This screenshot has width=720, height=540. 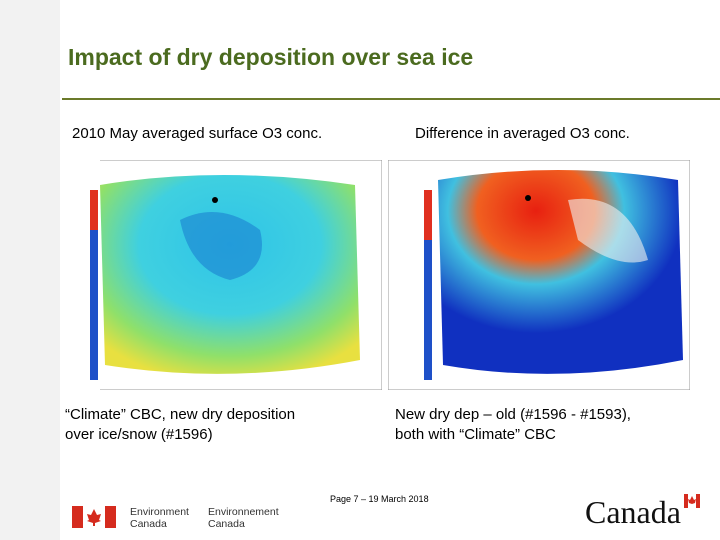 What do you see at coordinates (391, 99) in the screenshot?
I see `title-rule` at bounding box center [391, 99].